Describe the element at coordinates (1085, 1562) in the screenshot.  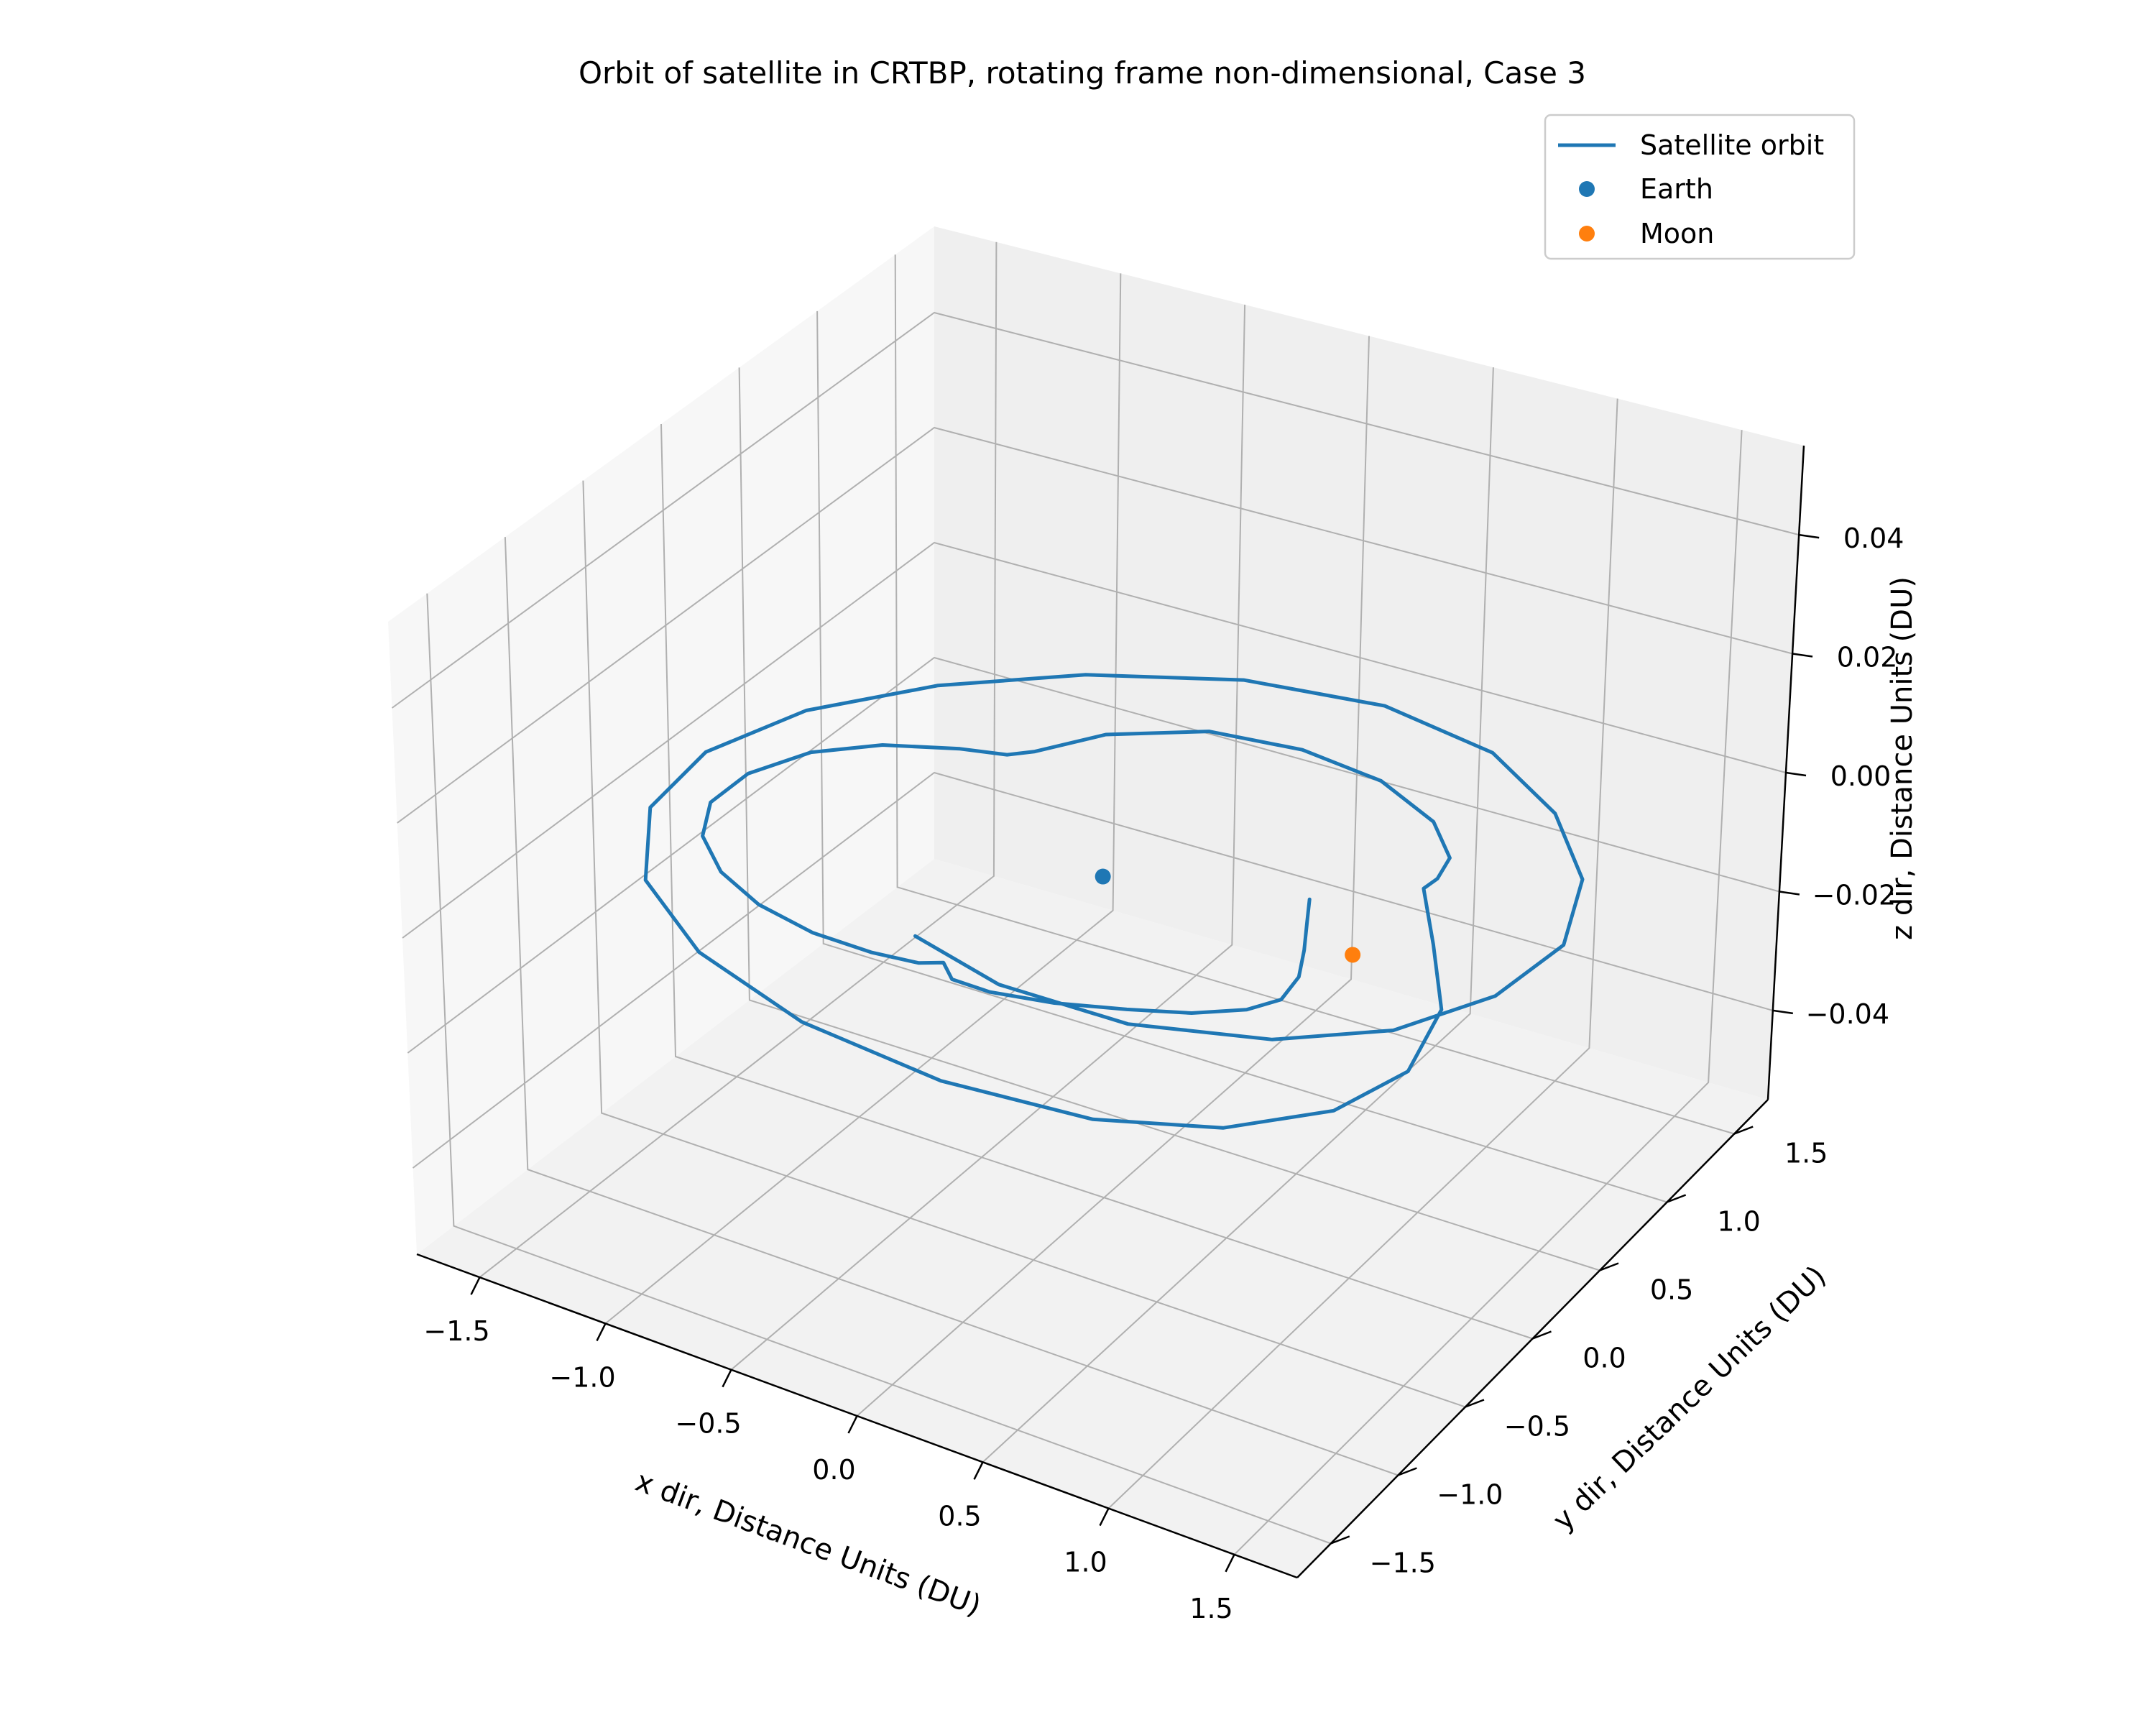
I see `x-tick-label: 1.0` at that location.